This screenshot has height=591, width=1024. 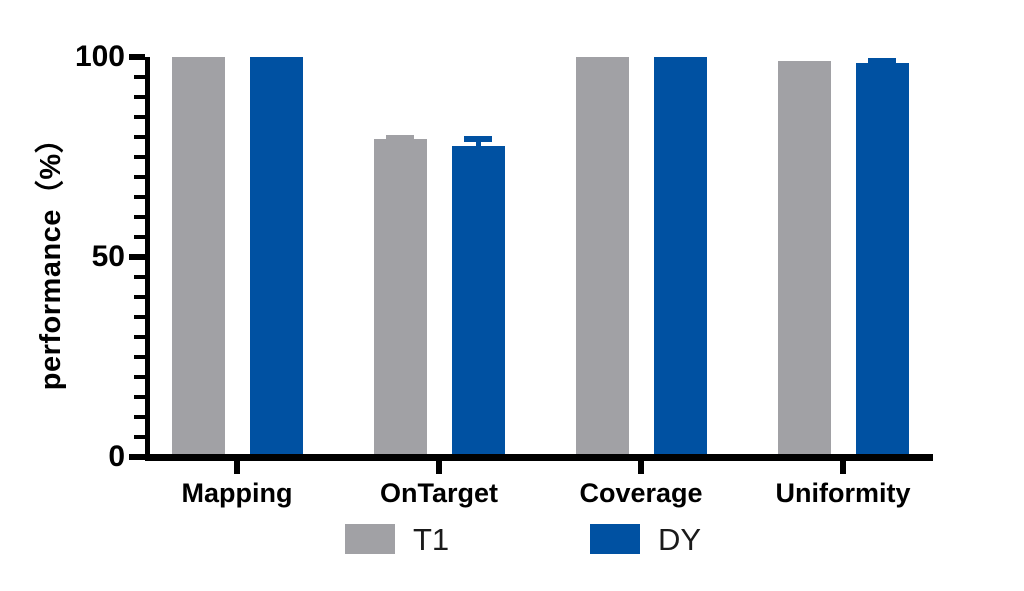 What do you see at coordinates (198, 257) in the screenshot?
I see `bar-T1-Mapping` at bounding box center [198, 257].